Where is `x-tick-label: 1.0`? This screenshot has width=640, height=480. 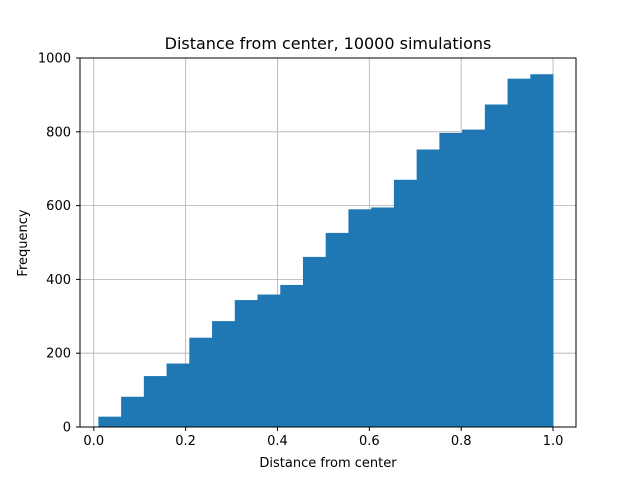
x-tick-label: 1.0 is located at coordinates (553, 441).